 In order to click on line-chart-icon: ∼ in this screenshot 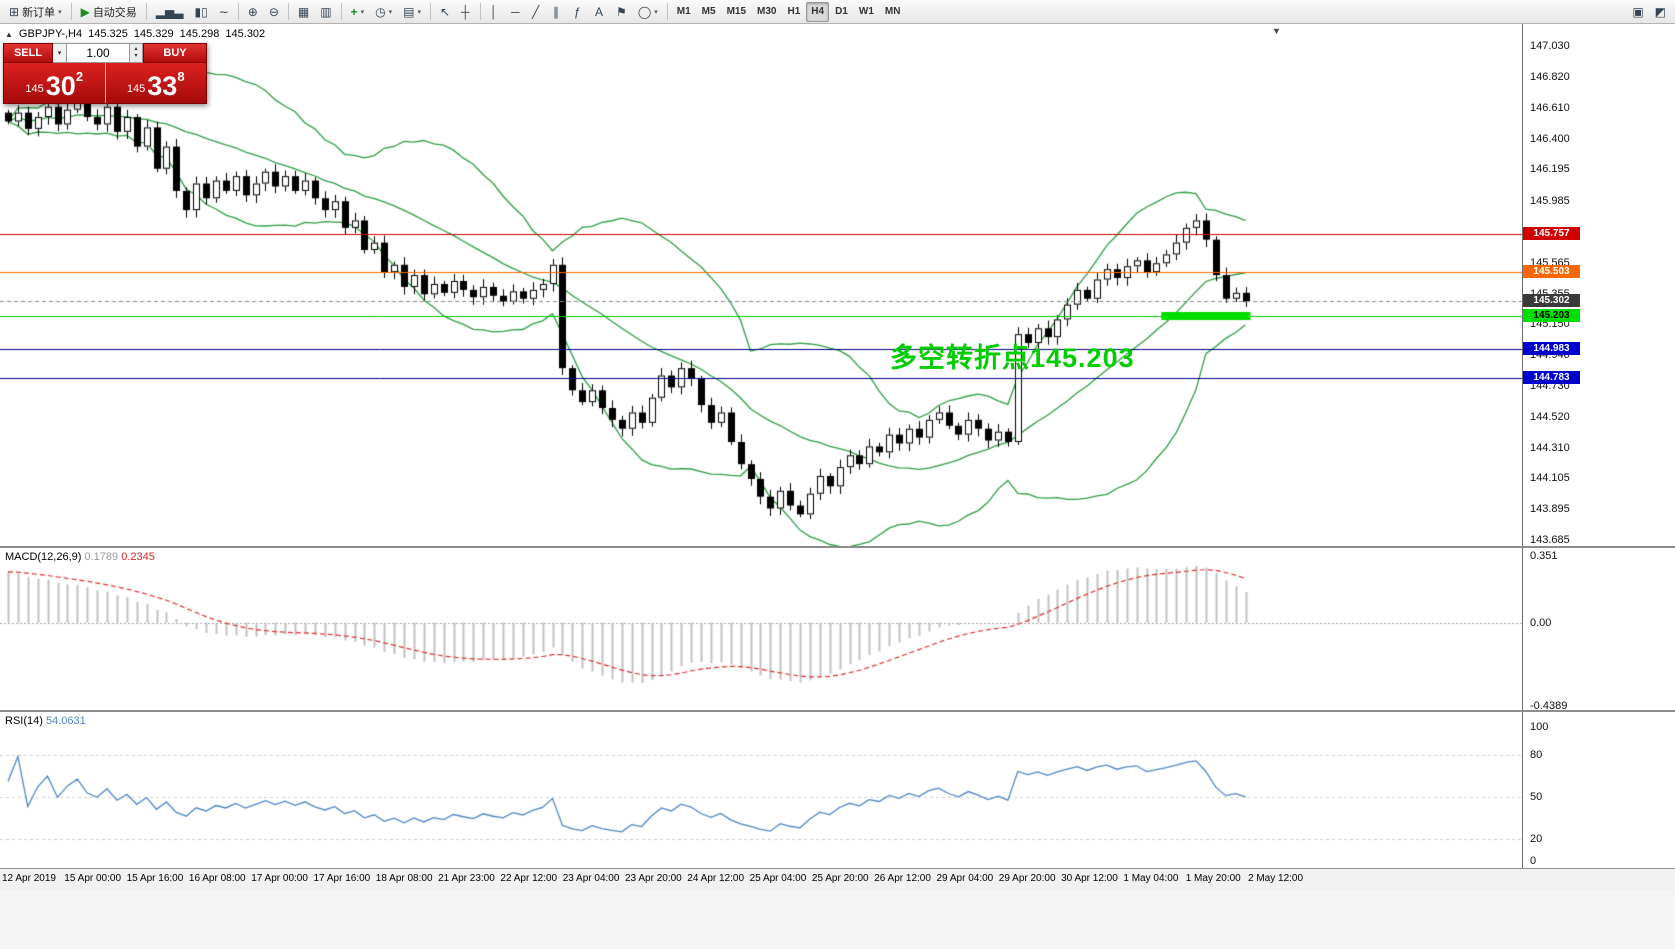, I will do `click(223, 11)`.